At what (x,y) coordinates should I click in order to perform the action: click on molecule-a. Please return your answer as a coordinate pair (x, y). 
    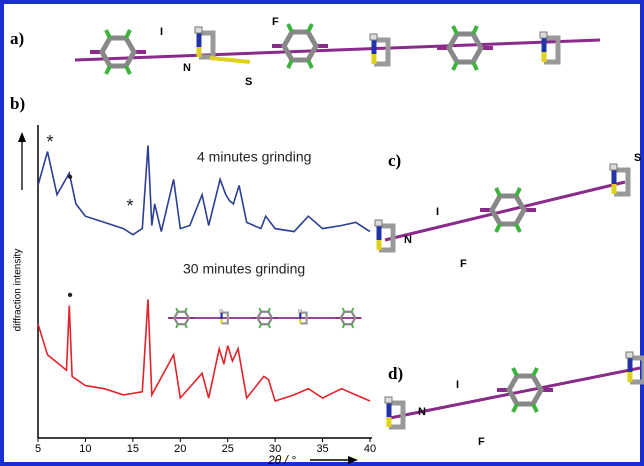
    Looking at the image, I should click on (337, 49).